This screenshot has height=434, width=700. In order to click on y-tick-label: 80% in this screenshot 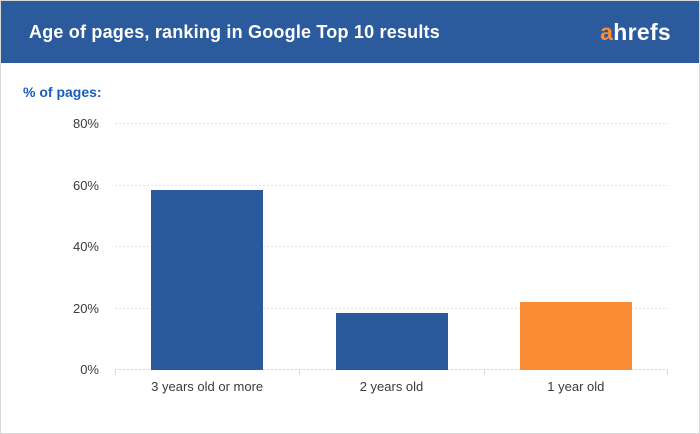, I will do `click(85, 123)`.